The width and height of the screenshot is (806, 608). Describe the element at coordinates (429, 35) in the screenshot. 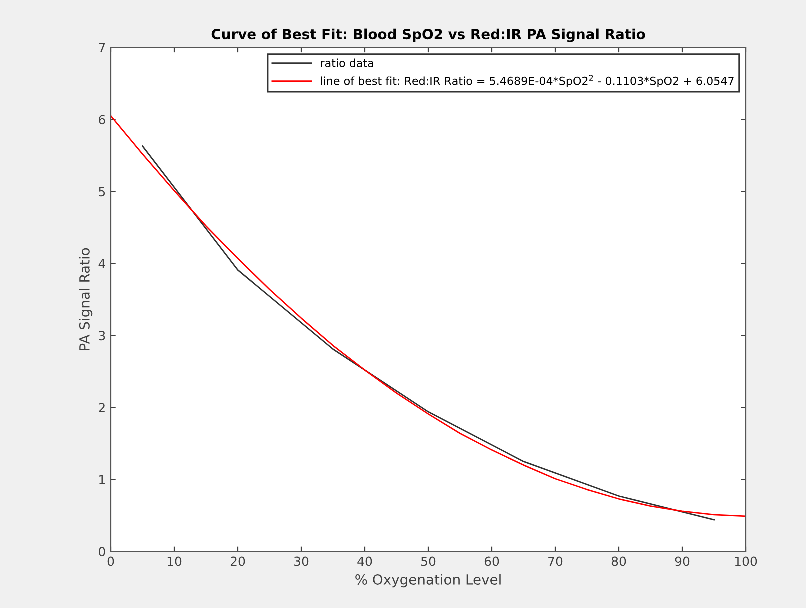

I see `chart-title: Curve of Best Fit: Blood SpO2 vs Red:IR PA Signal Ratio` at that location.